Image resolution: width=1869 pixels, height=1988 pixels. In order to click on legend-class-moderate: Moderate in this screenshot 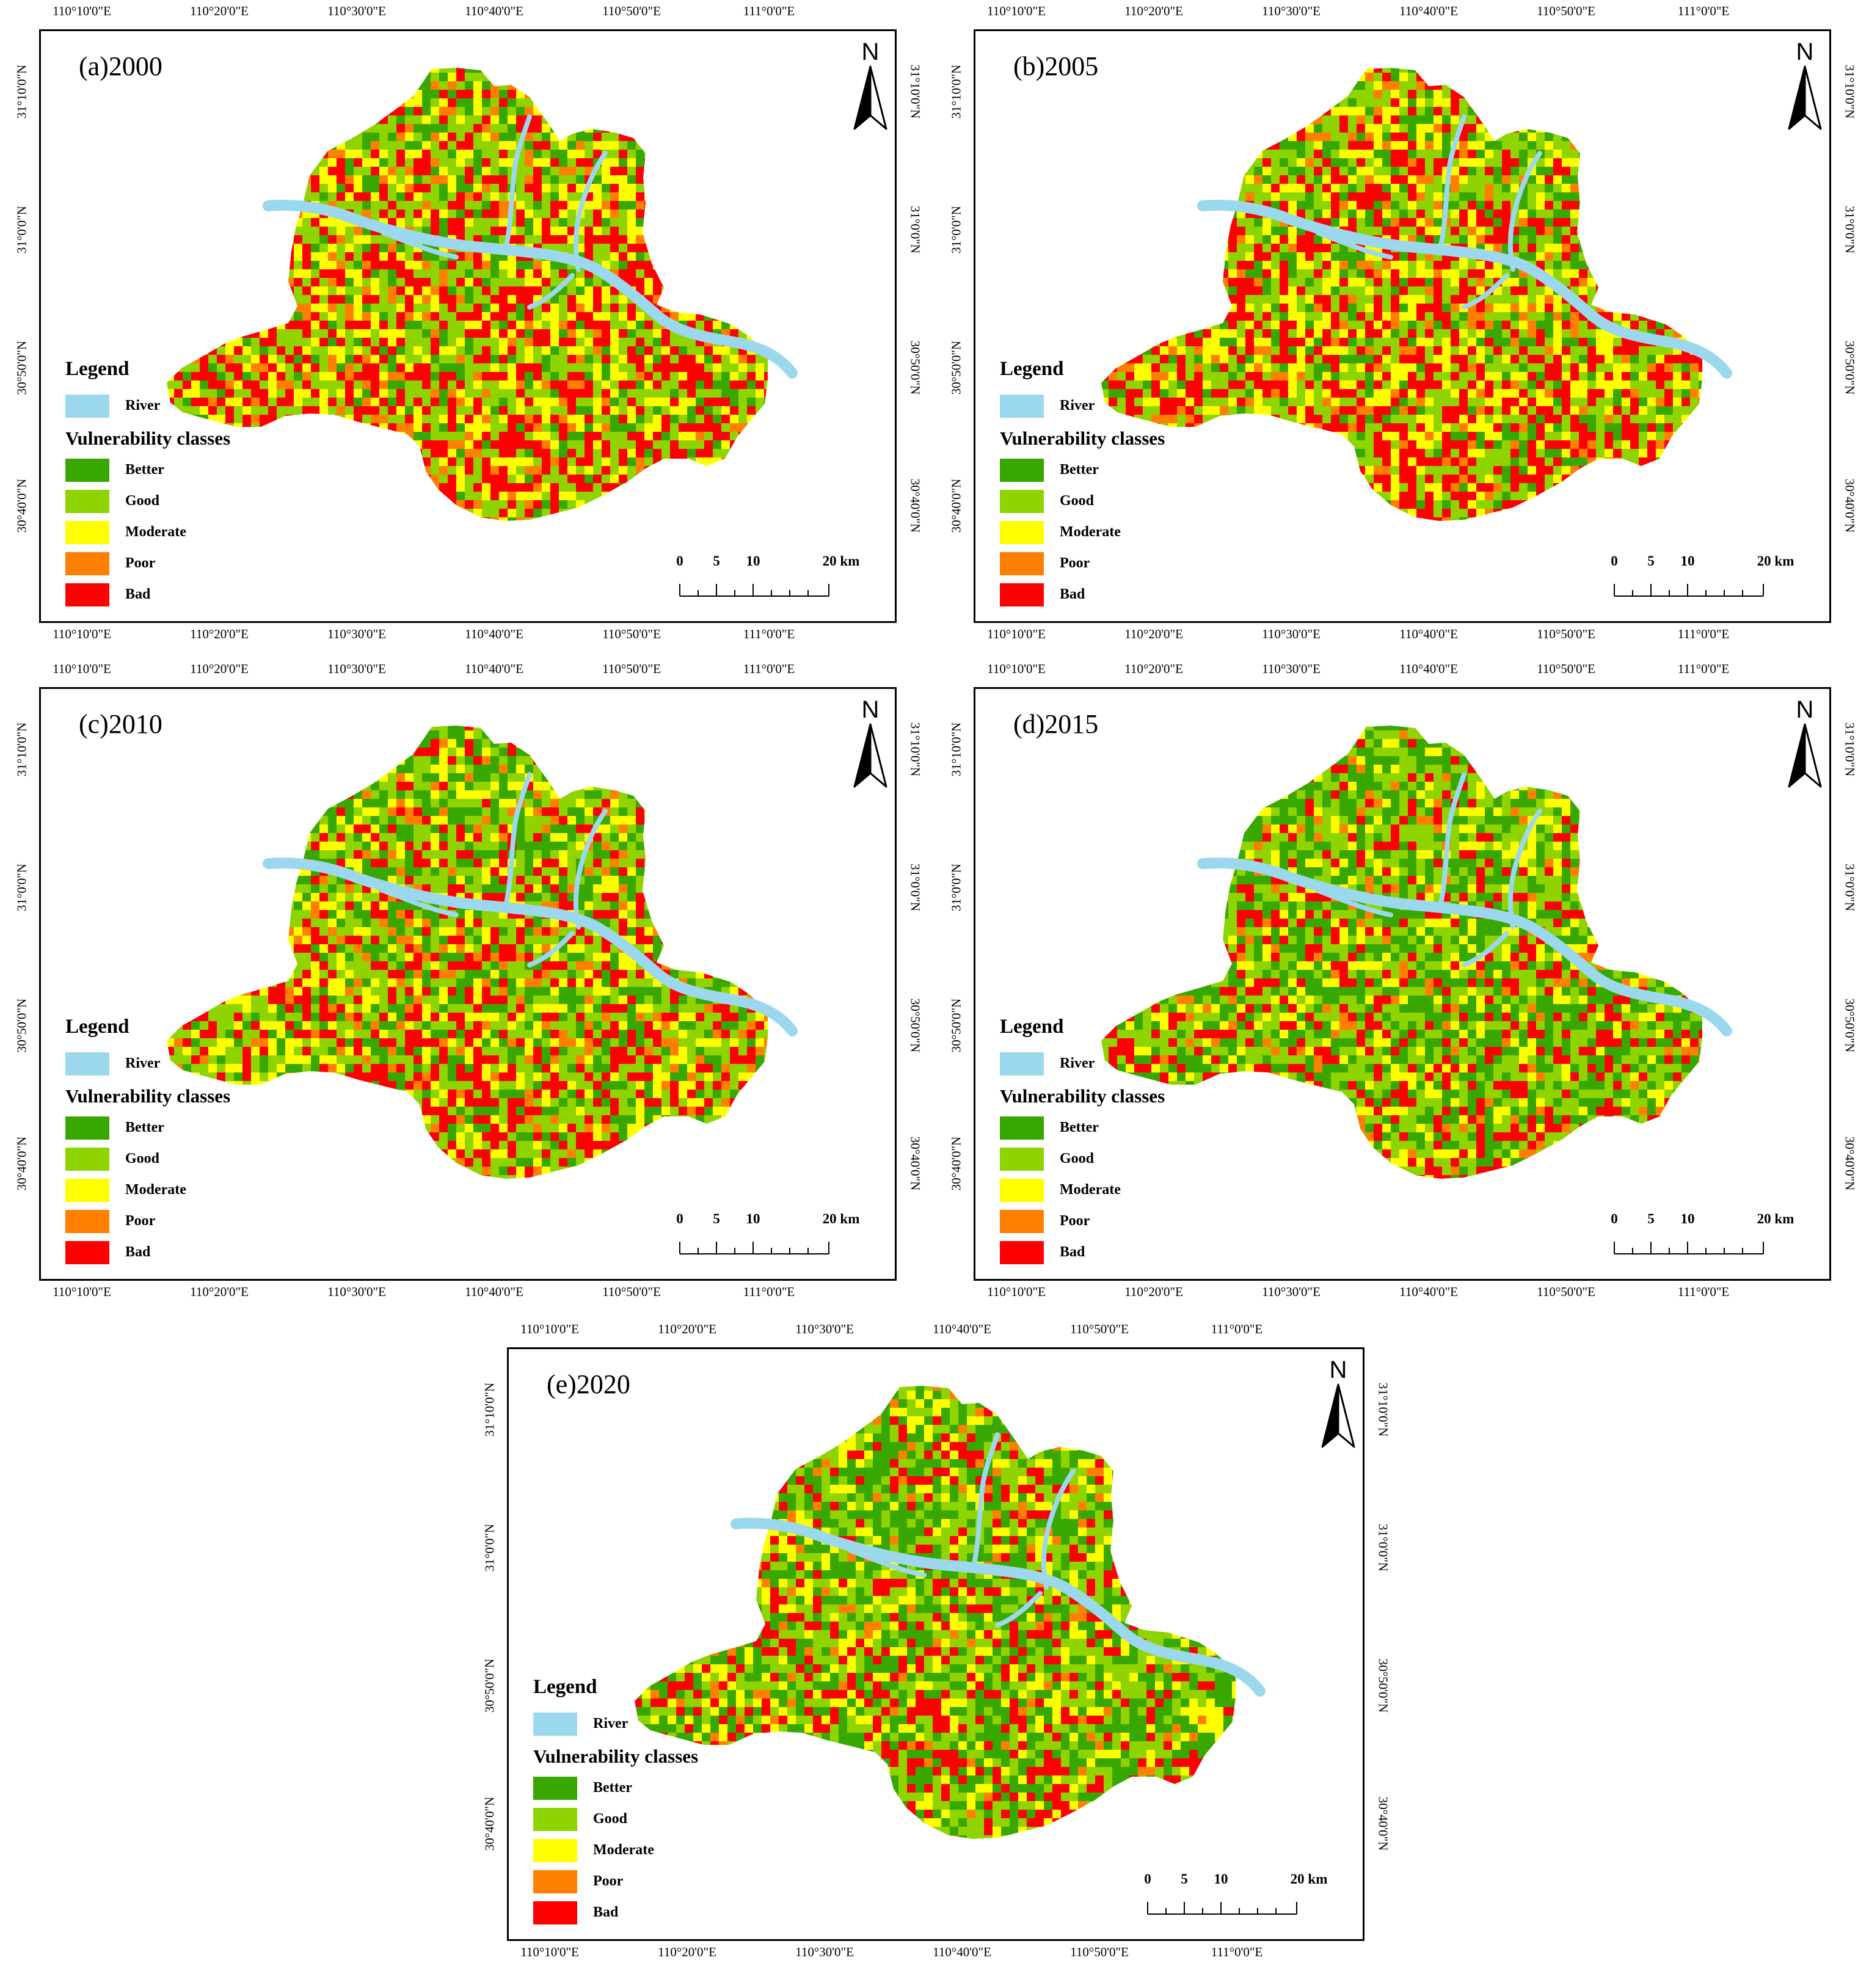, I will do `click(148, 532)`.